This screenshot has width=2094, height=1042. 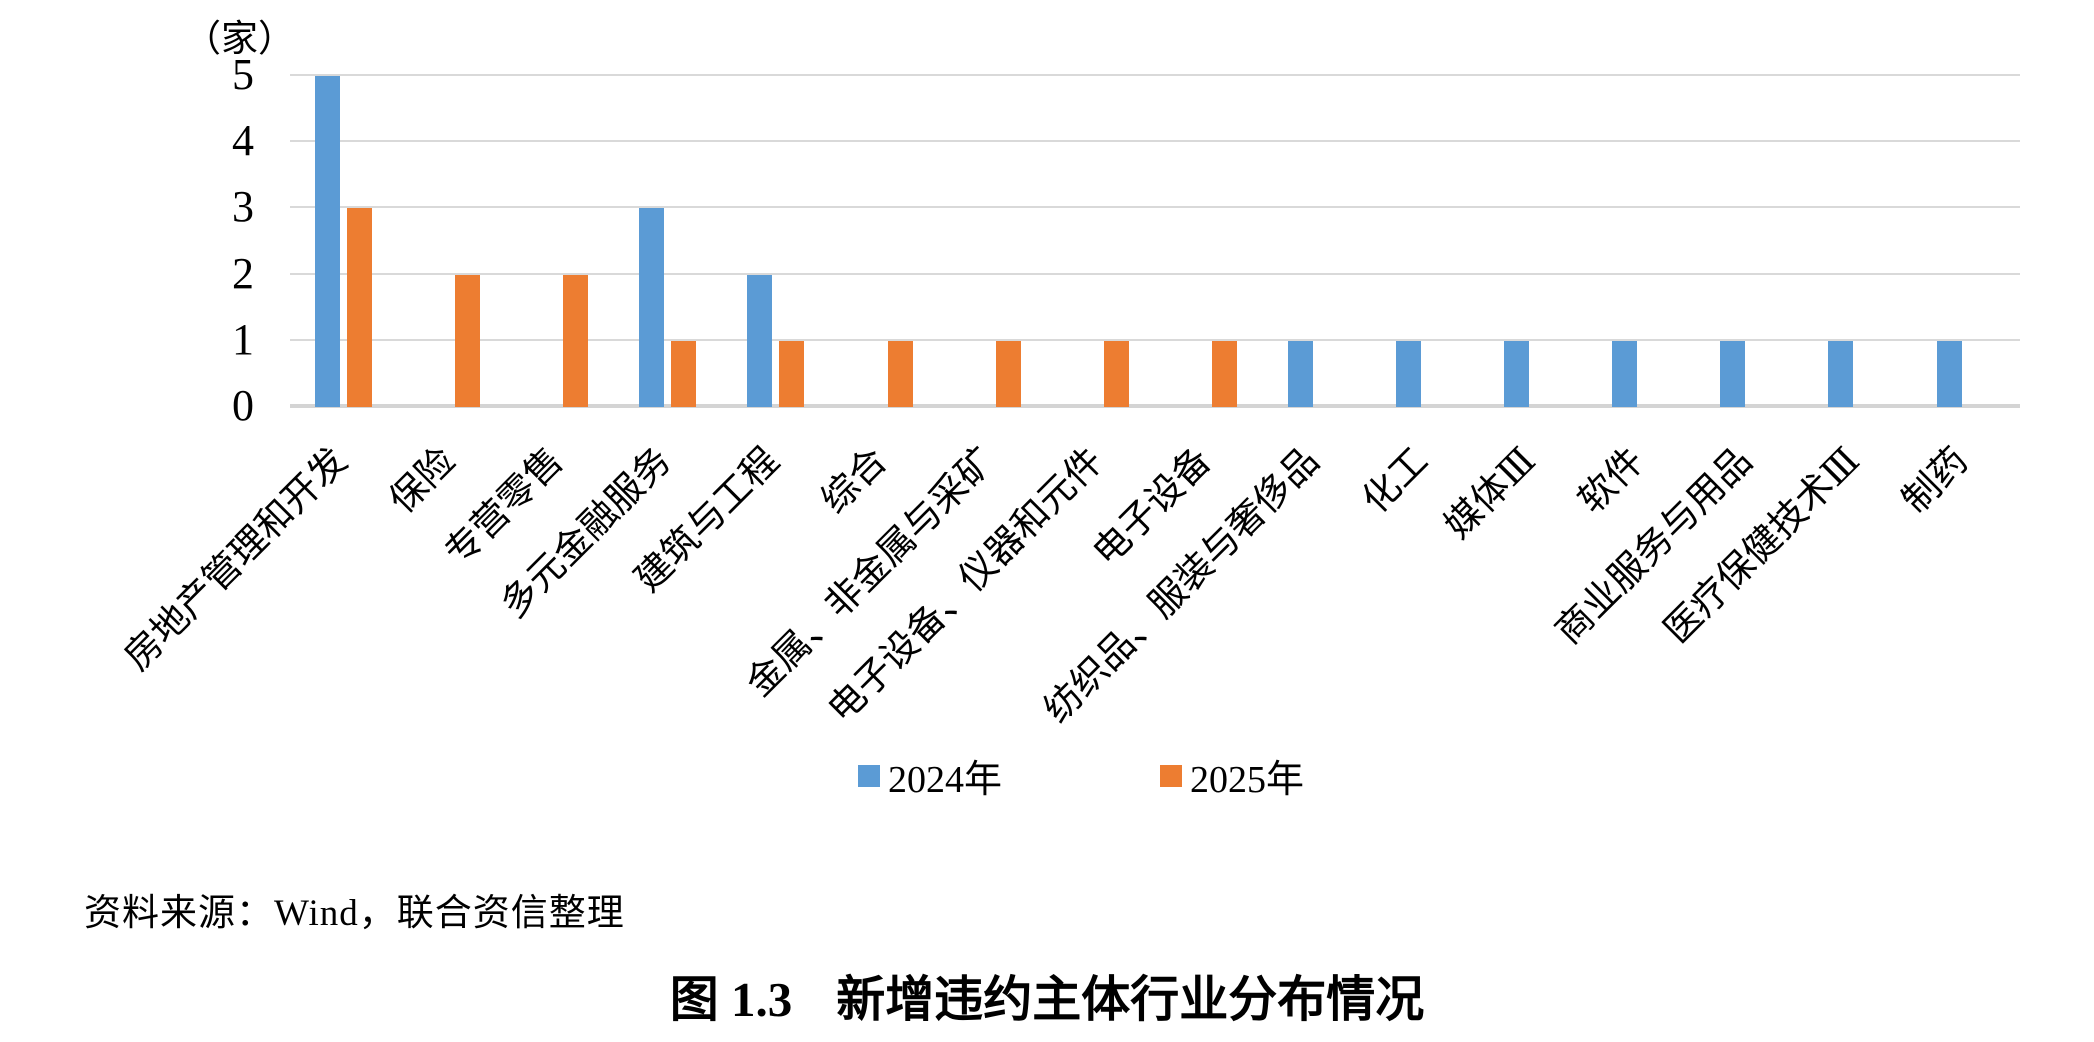 What do you see at coordinates (854, 481) in the screenshot?
I see `x-axis-label-5: 综合` at bounding box center [854, 481].